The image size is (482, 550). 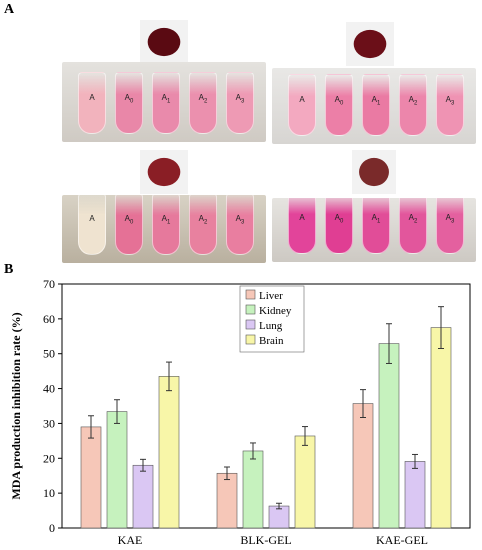 I want to click on legend-label: Lung, so click(x=271, y=326).